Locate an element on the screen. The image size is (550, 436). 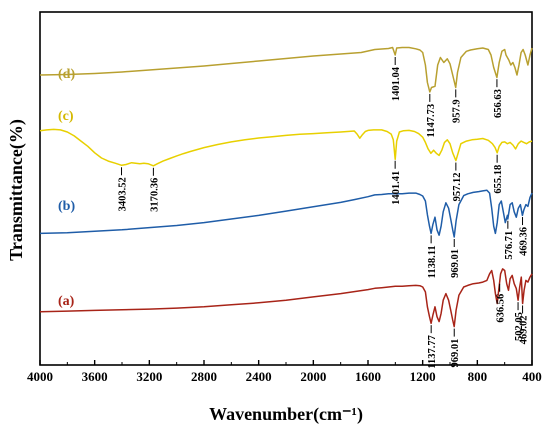
peak-label: 469.02 is located at coordinates (524, 329).